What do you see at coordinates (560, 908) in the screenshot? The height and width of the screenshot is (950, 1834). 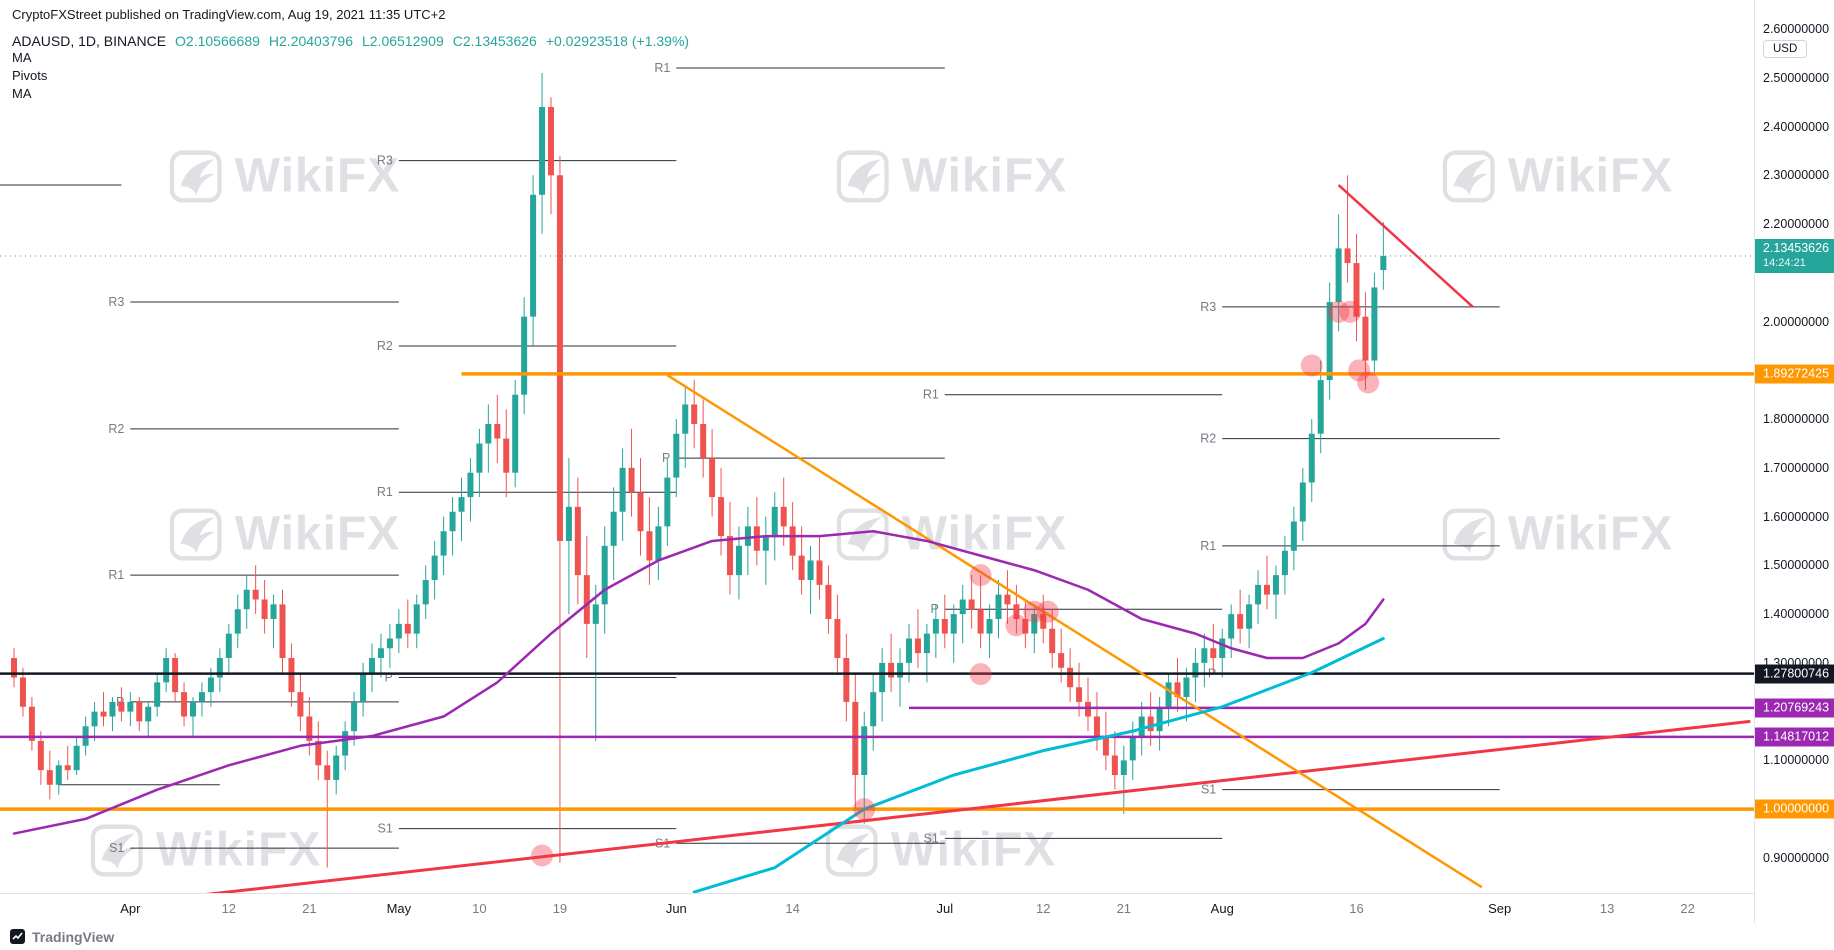 I see `time-tick: 19` at bounding box center [560, 908].